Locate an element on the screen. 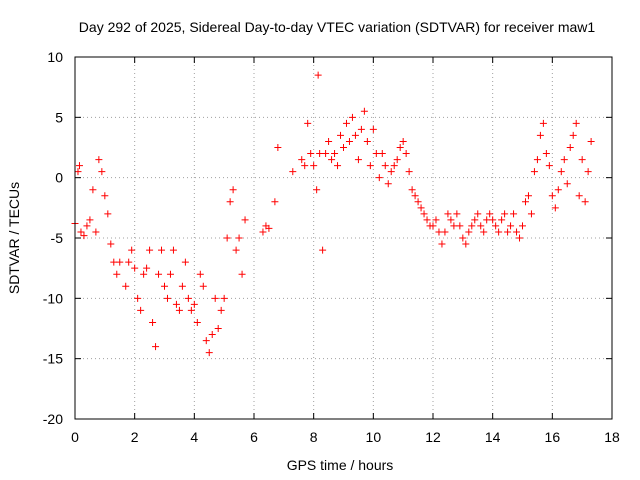 Image resolution: width=640 pixels, height=480 pixels. y-axis-label: SDTVAR / TECUs is located at coordinates (14, 238).